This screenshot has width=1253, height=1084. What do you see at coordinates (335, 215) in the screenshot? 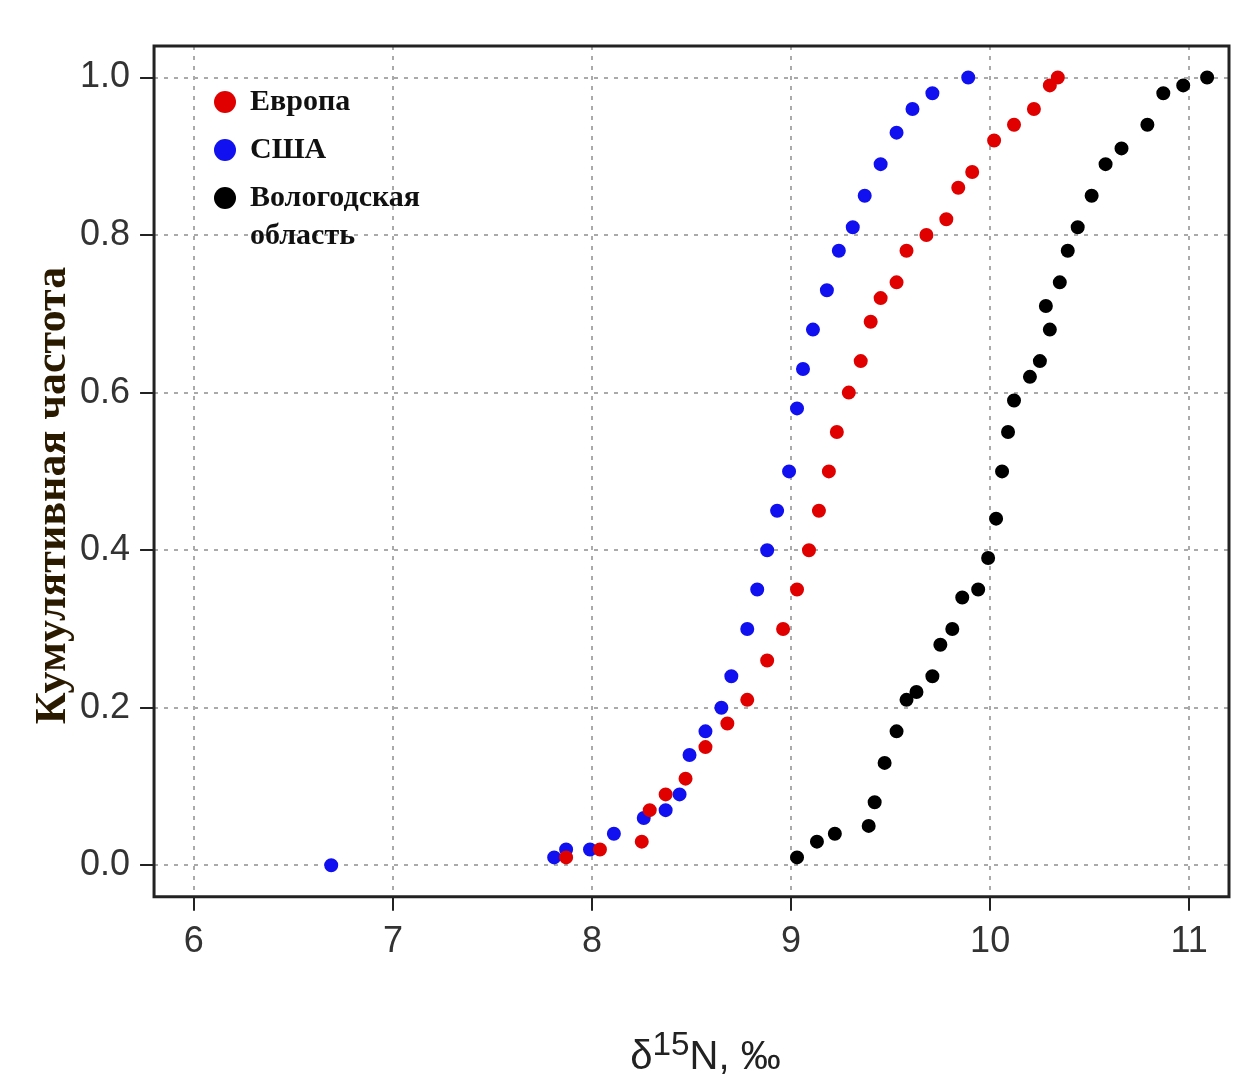
I see `legend-label: Вологодская область` at bounding box center [335, 215].